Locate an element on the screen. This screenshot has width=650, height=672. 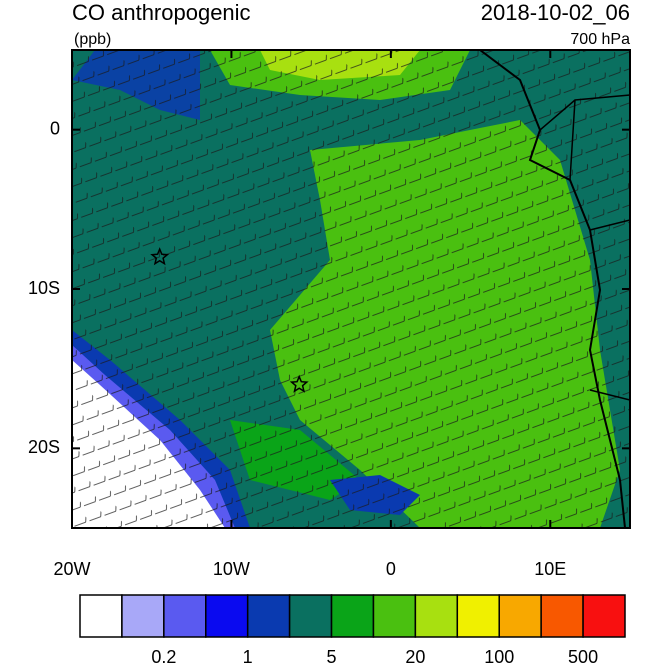
colorbar: 0.2 1 5 20 100 500 is located at coordinates (352, 630).